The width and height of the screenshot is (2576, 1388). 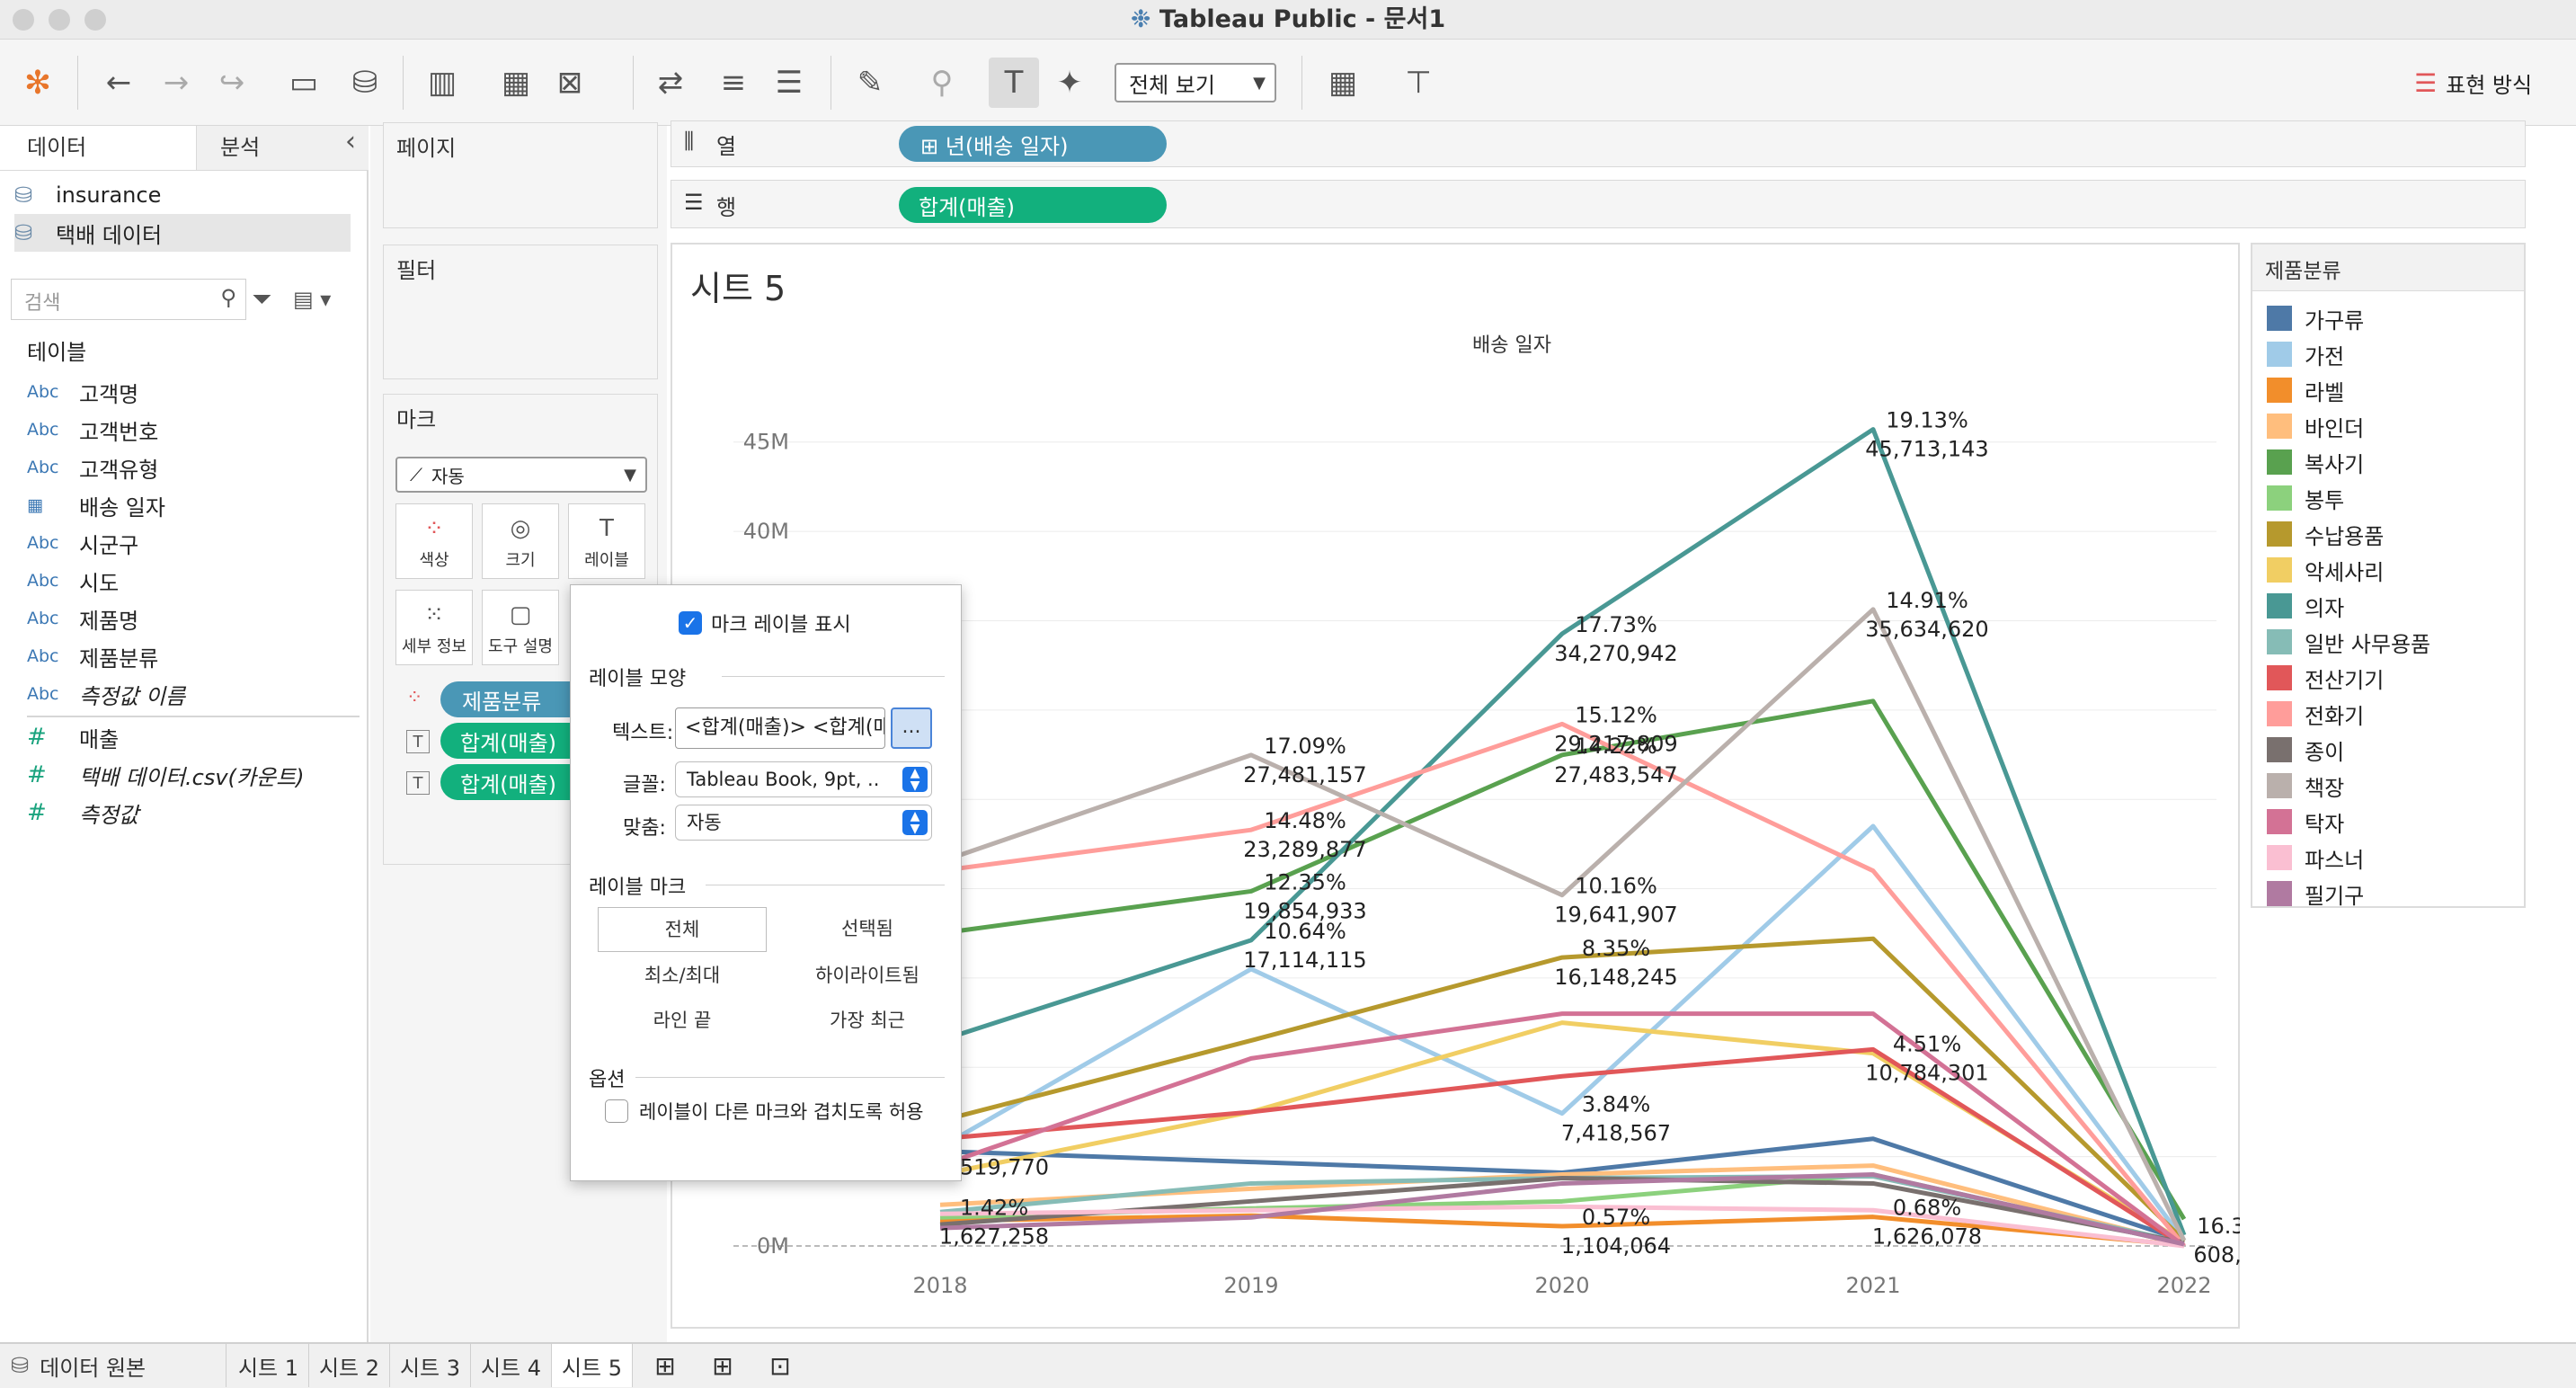 I want to click on tableau-logo-icon: ✻, so click(x=37, y=83).